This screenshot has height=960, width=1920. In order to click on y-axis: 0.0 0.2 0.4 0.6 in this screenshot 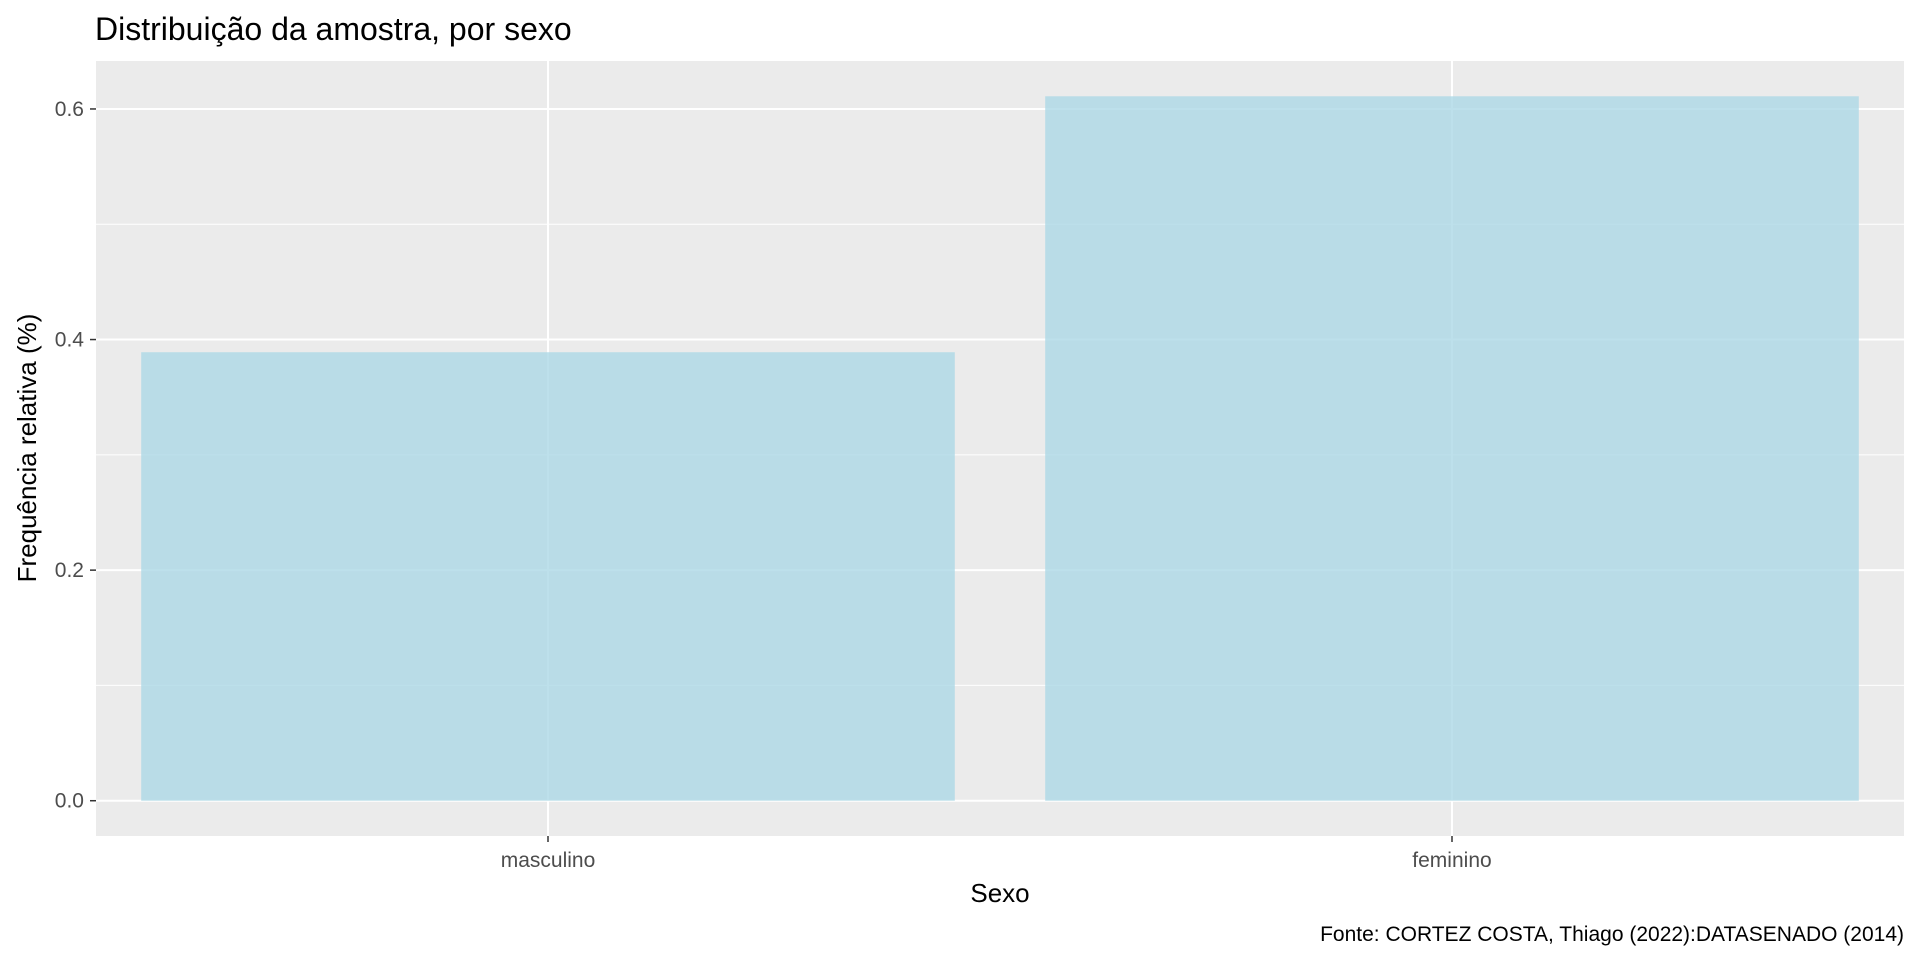, I will do `click(75, 455)`.